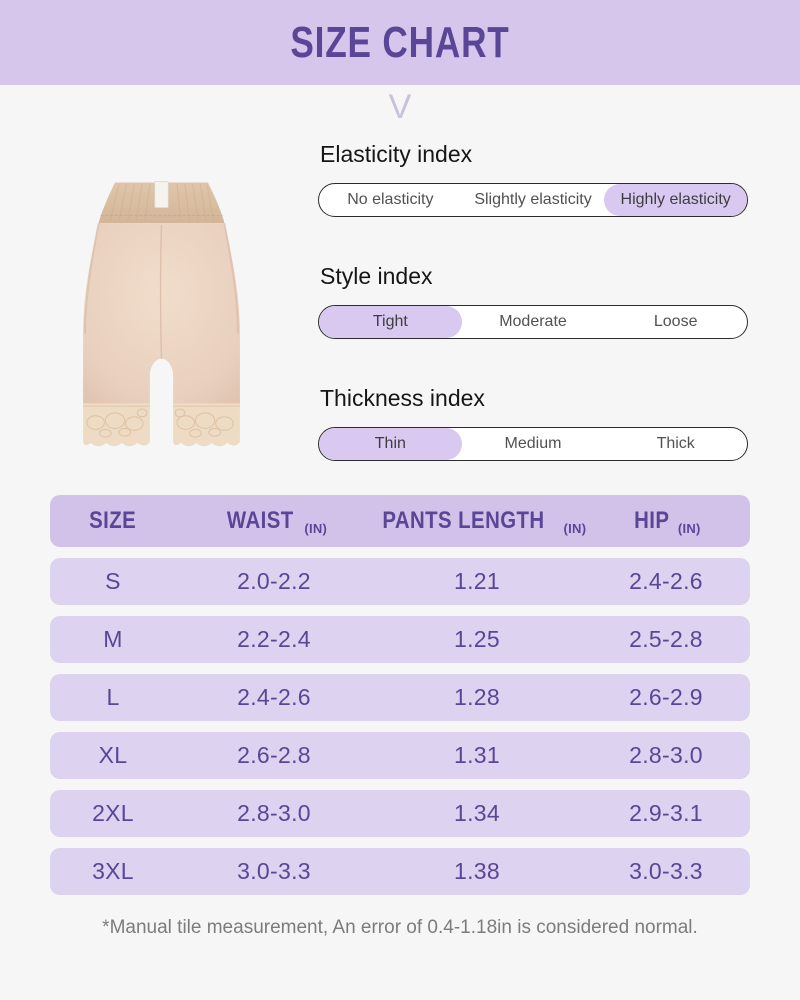 This screenshot has height=1000, width=800. Describe the element at coordinates (666, 639) in the screenshot. I see `table-cell: 2.5-2.8` at that location.